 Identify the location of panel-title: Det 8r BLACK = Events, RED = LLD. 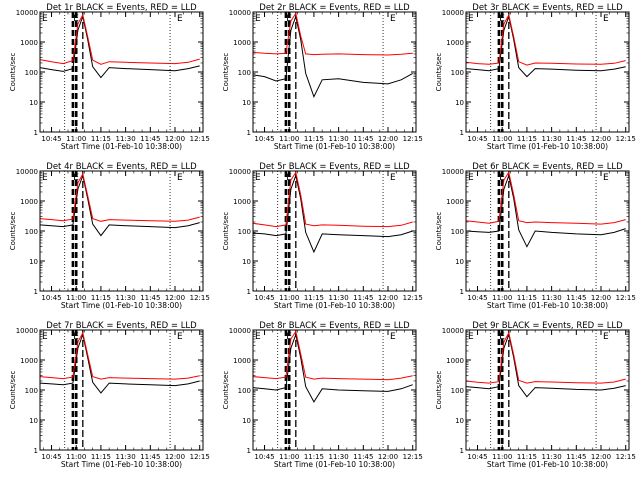
(334, 326).